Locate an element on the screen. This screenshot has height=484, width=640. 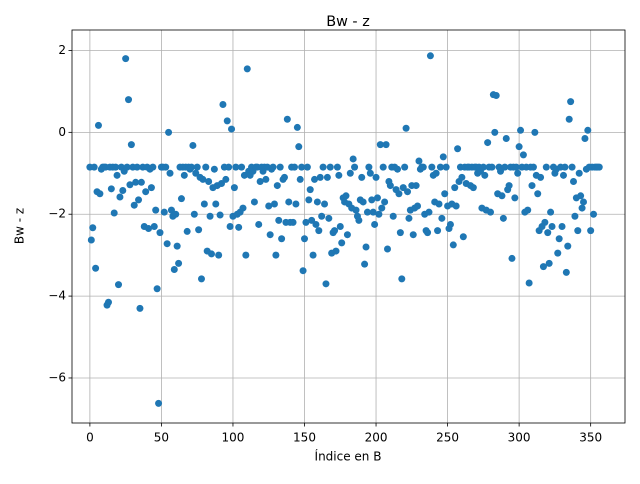
x-tick-label: 250 is located at coordinates (447, 438).